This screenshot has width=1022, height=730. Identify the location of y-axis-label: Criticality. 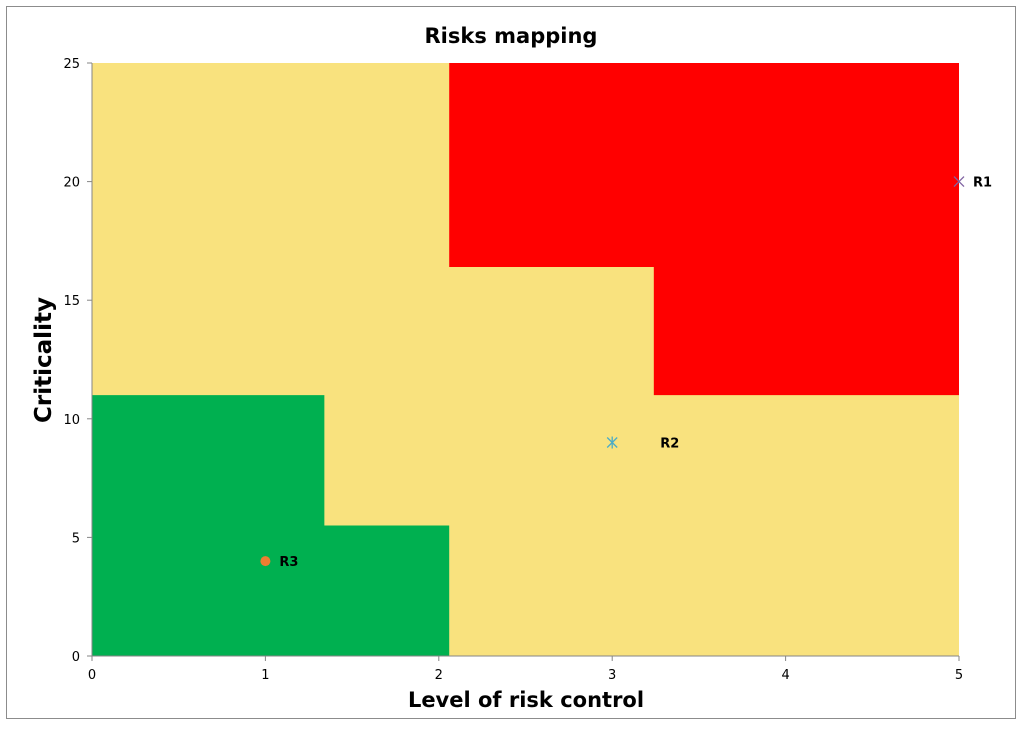
(44, 360).